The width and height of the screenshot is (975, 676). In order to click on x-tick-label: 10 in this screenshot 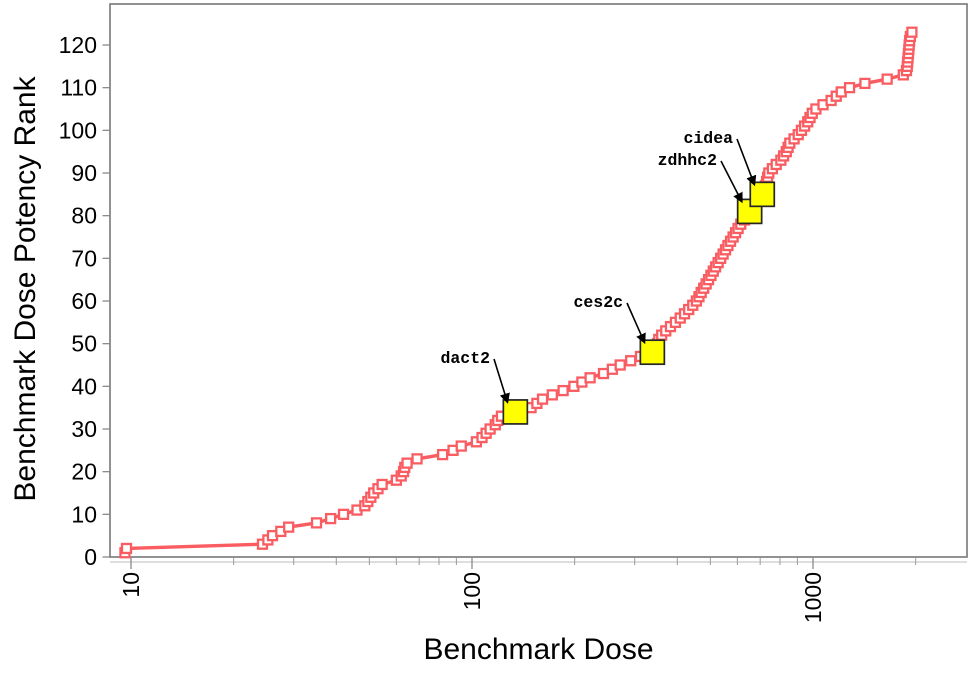, I will do `click(131, 585)`.